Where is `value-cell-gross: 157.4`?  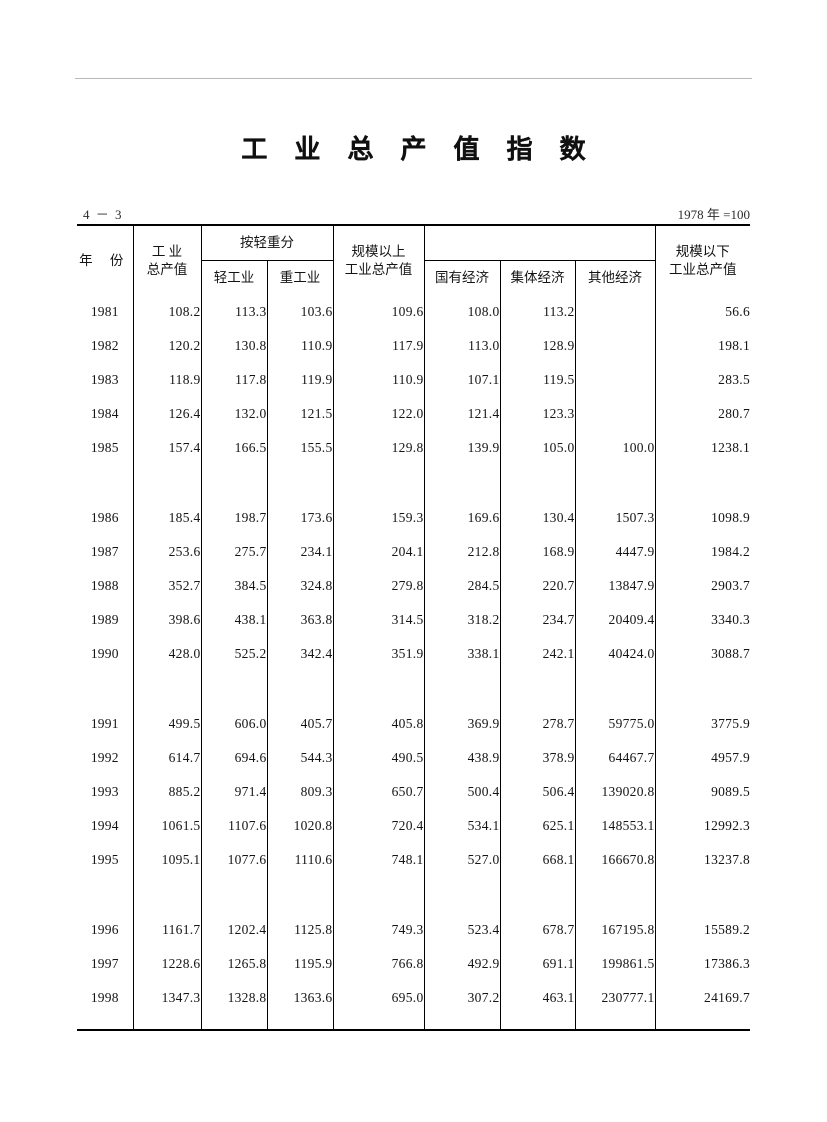 value-cell-gross: 157.4 is located at coordinates (167, 448).